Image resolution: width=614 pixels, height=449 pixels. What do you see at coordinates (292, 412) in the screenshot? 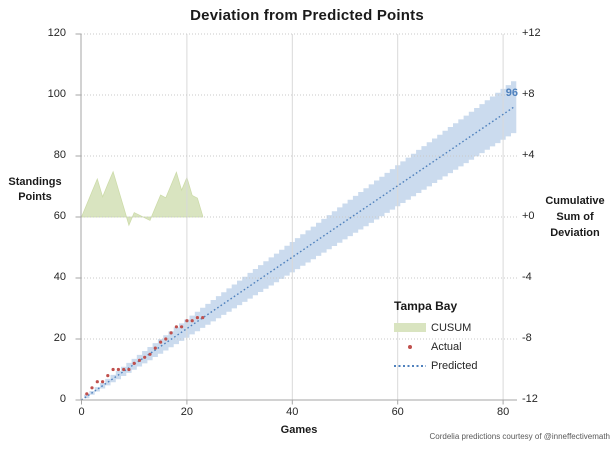
I see `x-tick-label: 40` at bounding box center [292, 412].